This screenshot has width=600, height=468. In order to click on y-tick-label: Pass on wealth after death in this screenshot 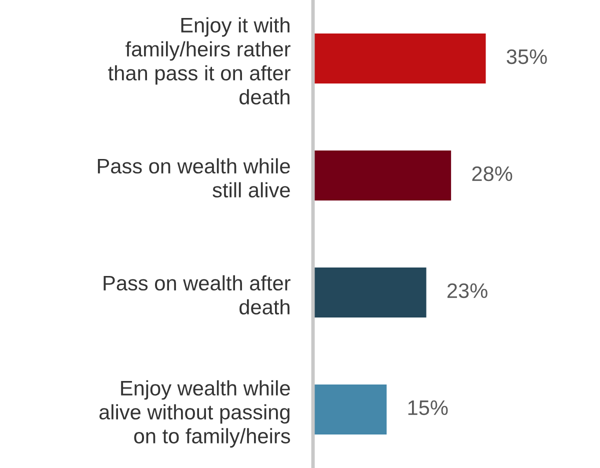, I will do `click(197, 294)`.